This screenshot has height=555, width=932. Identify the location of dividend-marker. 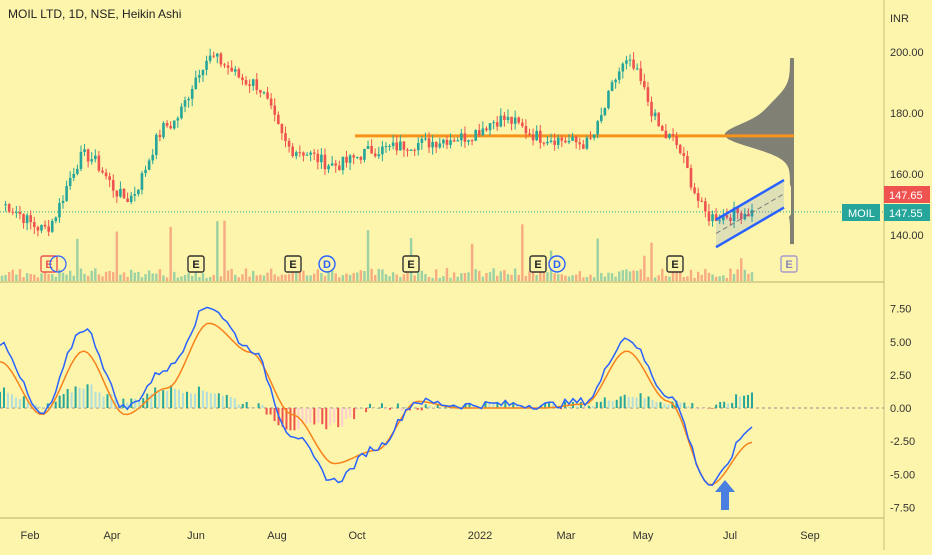
(557, 264).